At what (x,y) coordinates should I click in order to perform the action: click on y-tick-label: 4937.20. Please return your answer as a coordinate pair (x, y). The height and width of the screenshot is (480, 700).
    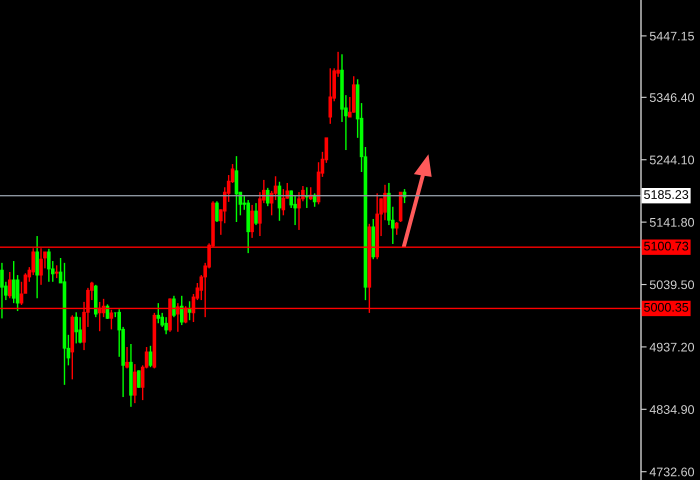
    Looking at the image, I should click on (672, 347).